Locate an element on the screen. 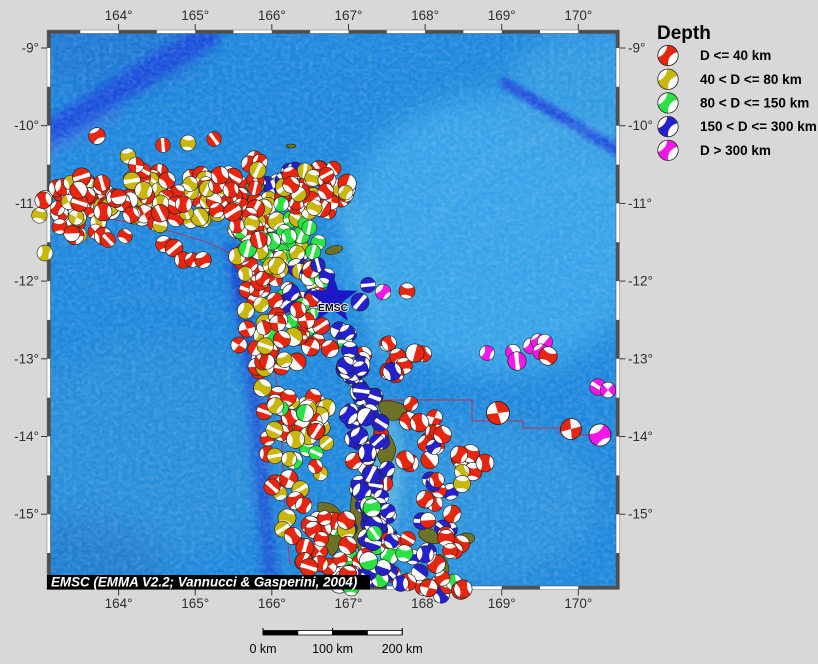 The height and width of the screenshot is (664, 818). svg-text: D <= 40 km is located at coordinates (735, 55).